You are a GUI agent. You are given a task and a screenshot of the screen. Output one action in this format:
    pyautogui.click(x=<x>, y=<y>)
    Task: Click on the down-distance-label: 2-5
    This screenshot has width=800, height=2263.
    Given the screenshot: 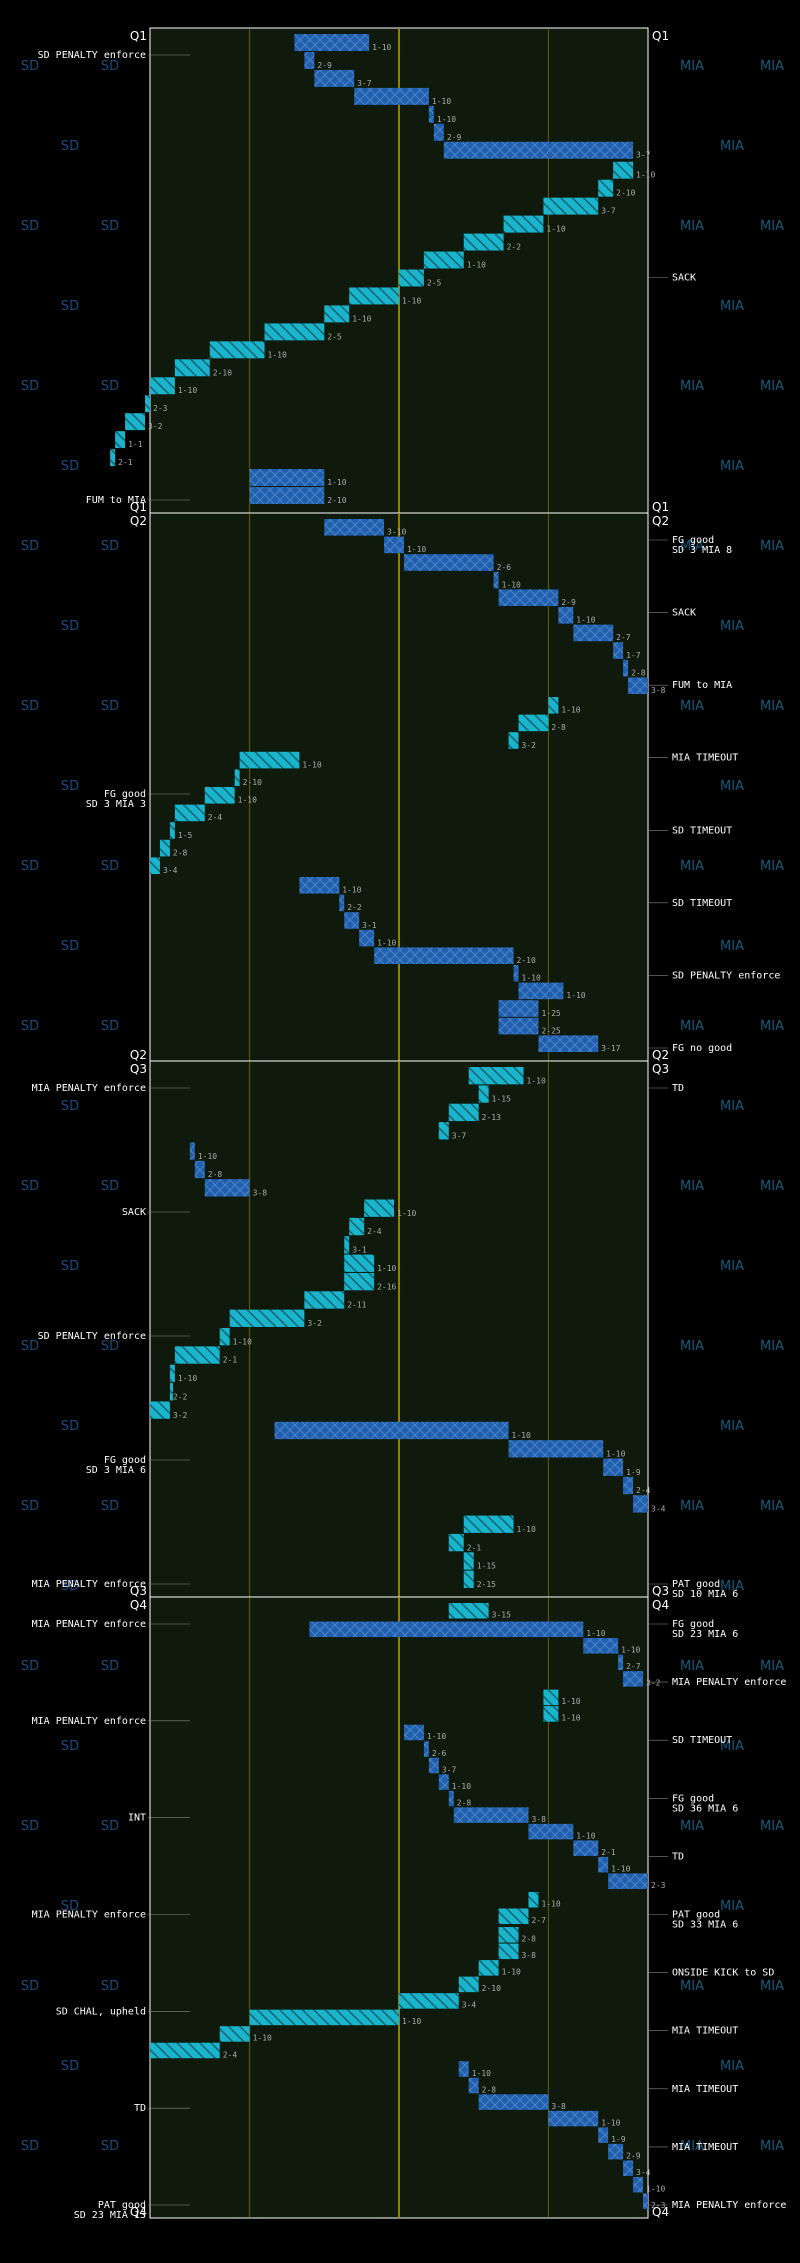 What is the action you would take?
    pyautogui.click(x=334, y=336)
    